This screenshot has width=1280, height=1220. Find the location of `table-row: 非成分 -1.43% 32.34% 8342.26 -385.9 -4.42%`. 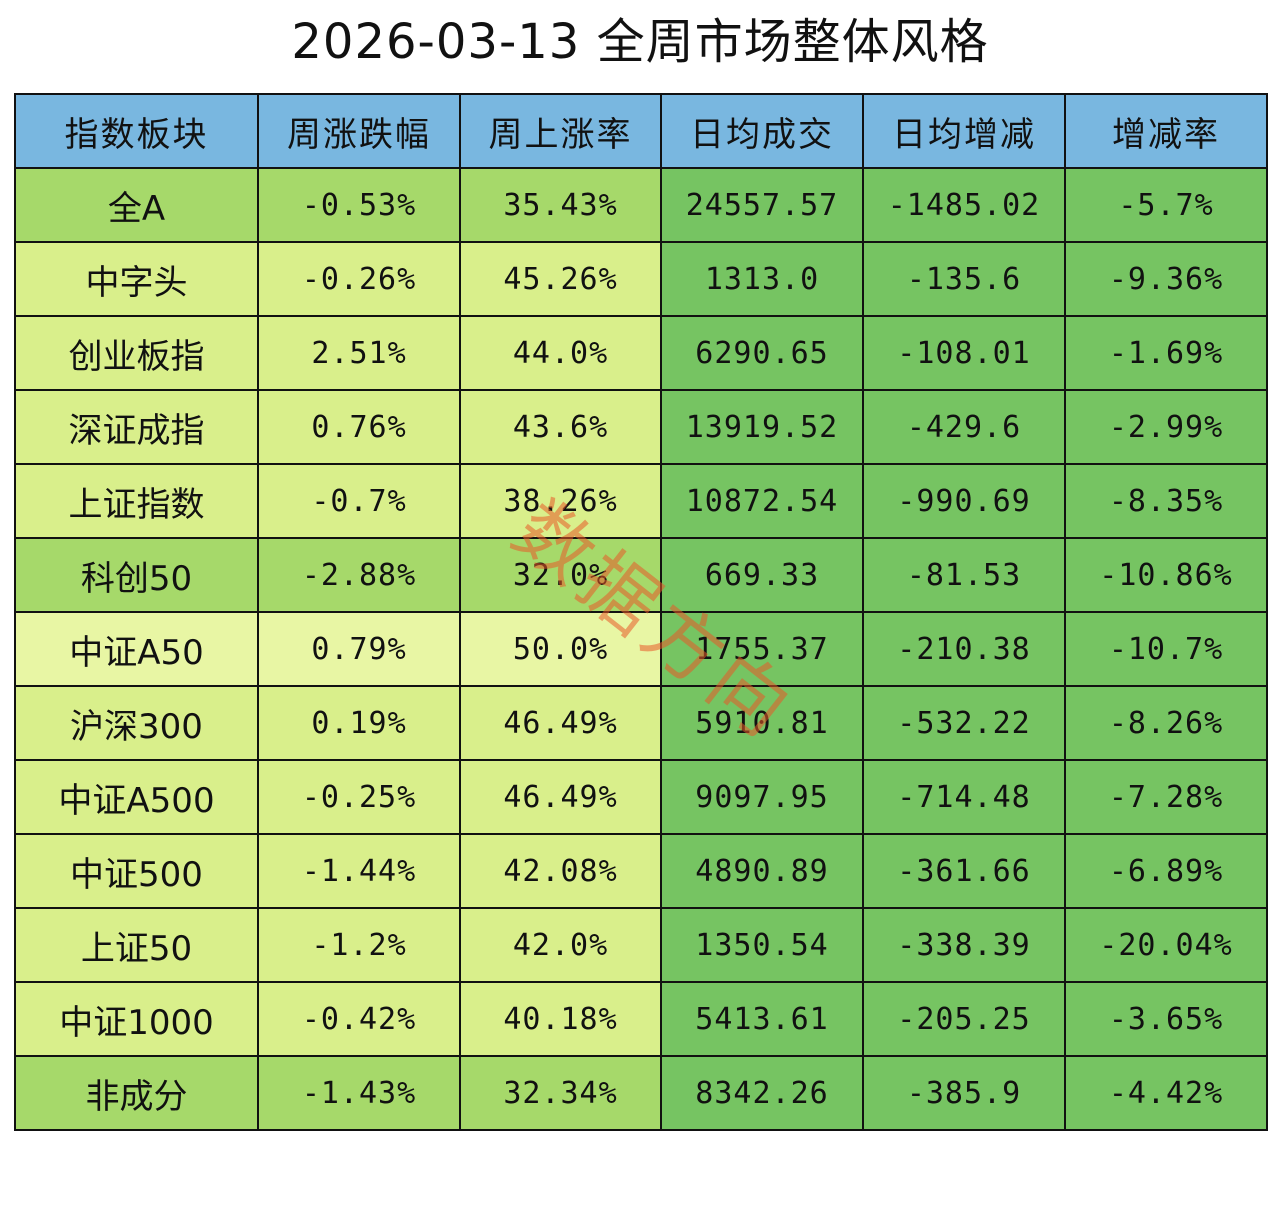

table-row: 非成分 -1.43% 32.34% 8342.26 -385.9 -4.42% is located at coordinates (641, 1093).